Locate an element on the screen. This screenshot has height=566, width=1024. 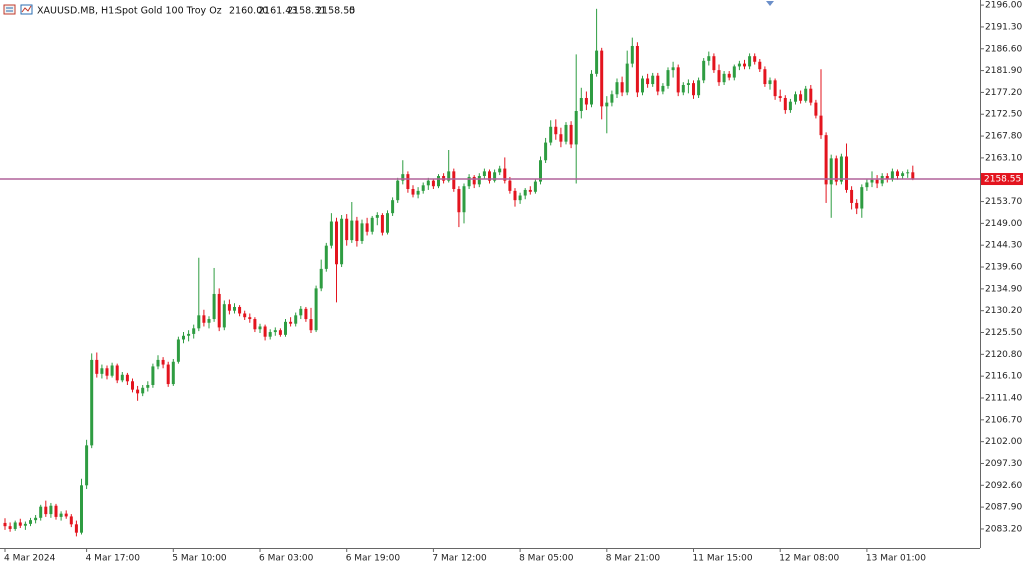
y-tick-label: 2153.70 is located at coordinates (1003, 202).